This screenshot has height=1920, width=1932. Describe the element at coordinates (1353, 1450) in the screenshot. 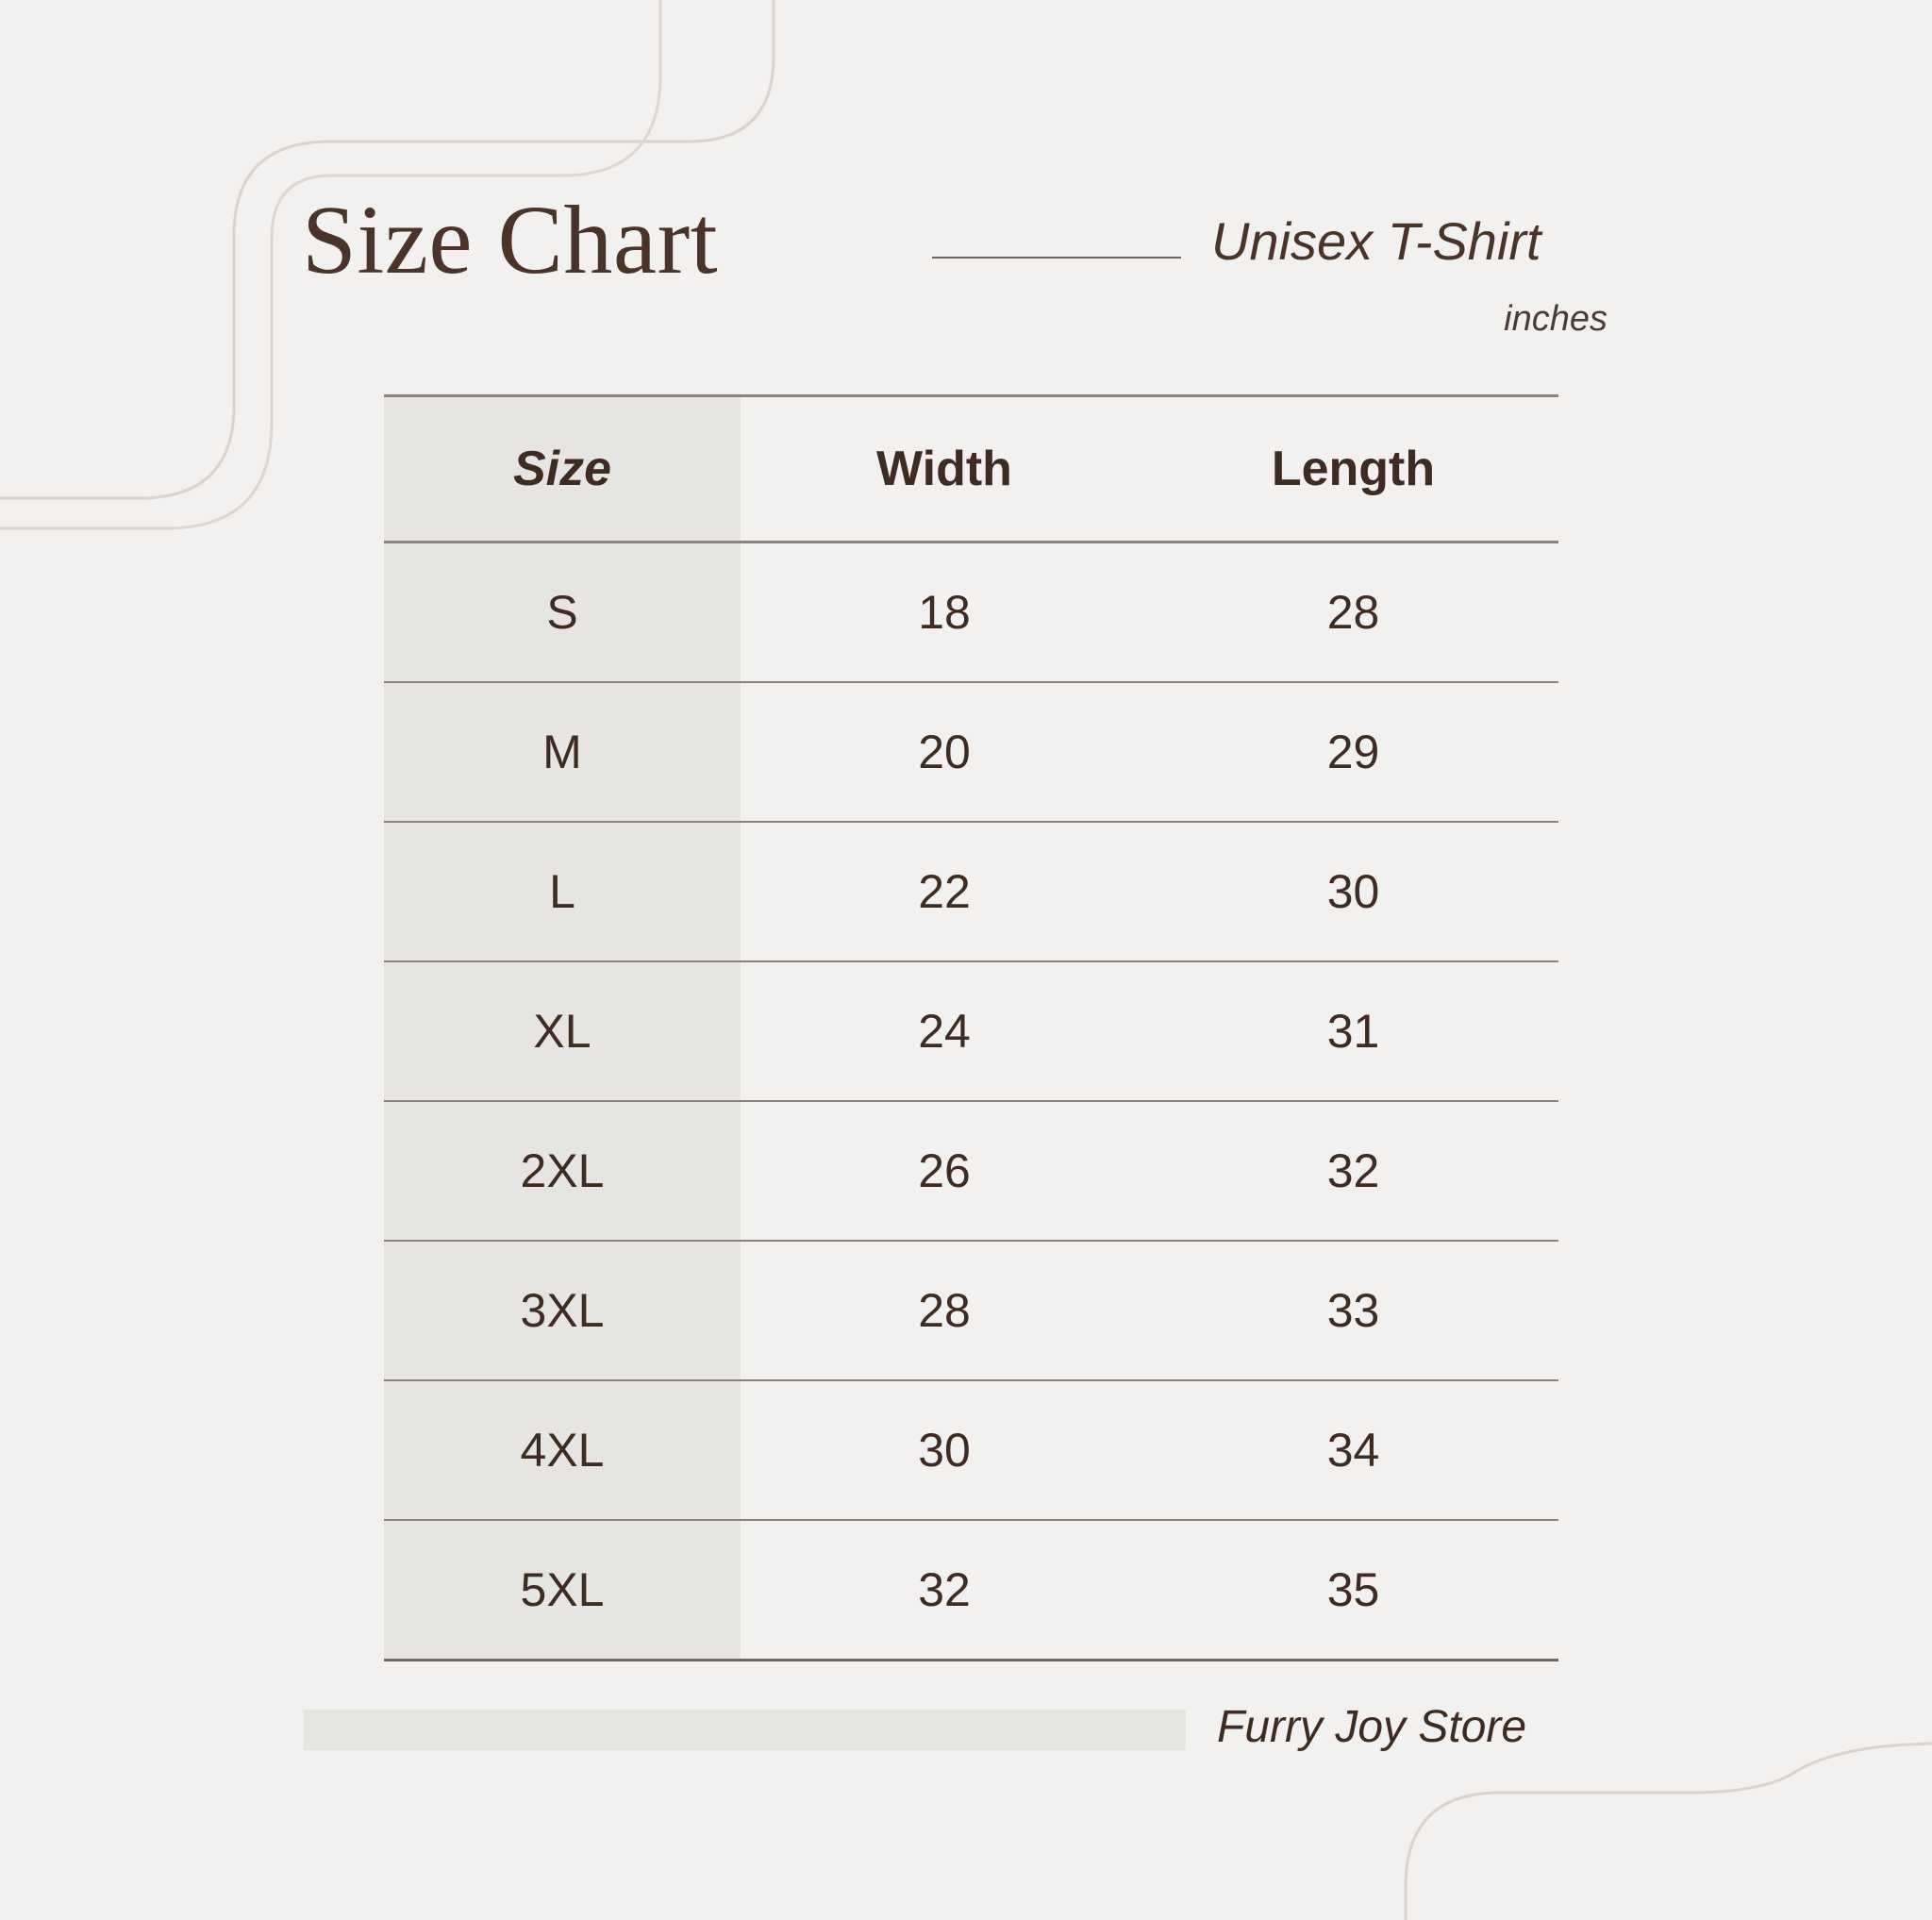

I see `cell-length: 34` at that location.